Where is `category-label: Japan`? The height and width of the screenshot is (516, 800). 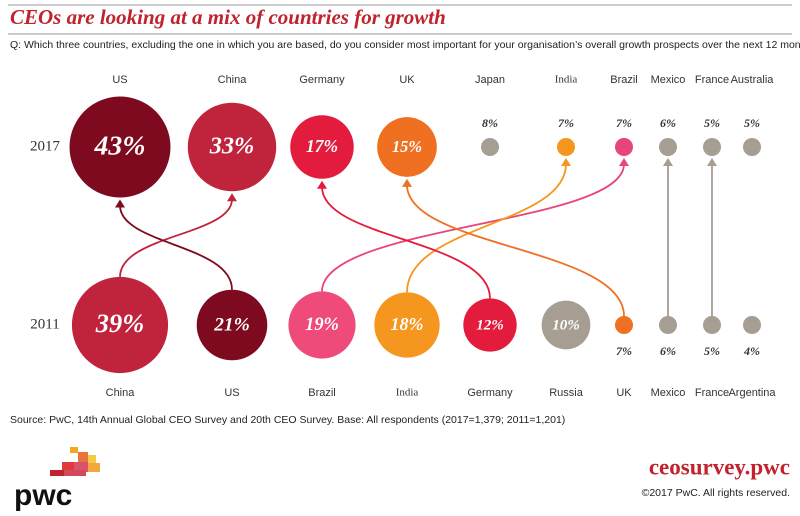
category-label: Japan is located at coordinates (490, 80).